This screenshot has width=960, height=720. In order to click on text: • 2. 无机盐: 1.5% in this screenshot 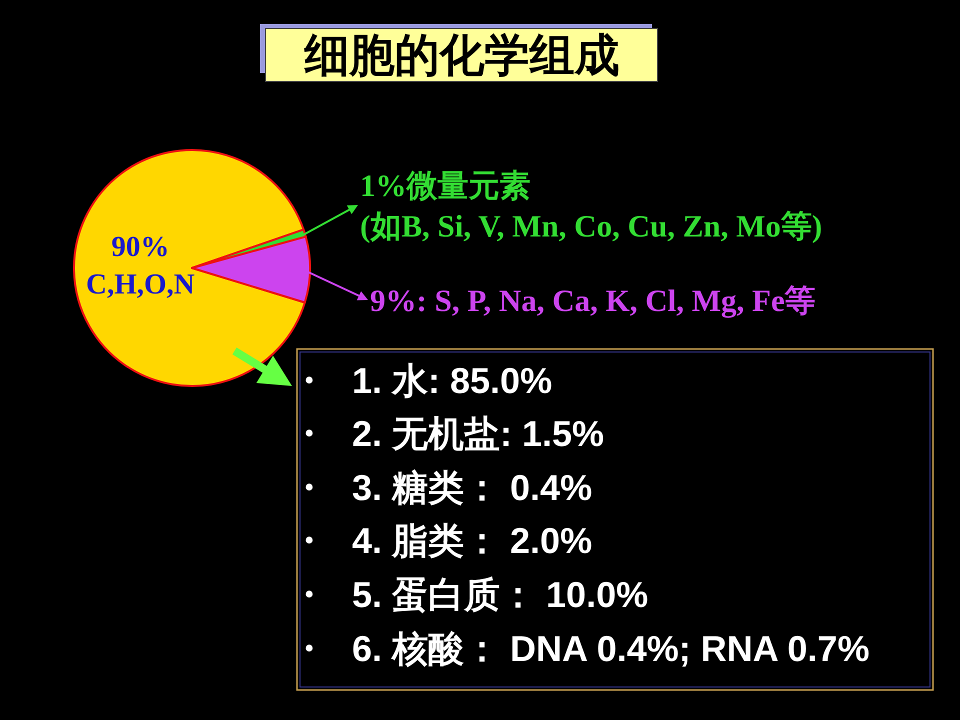, I will do `click(454, 433)`.